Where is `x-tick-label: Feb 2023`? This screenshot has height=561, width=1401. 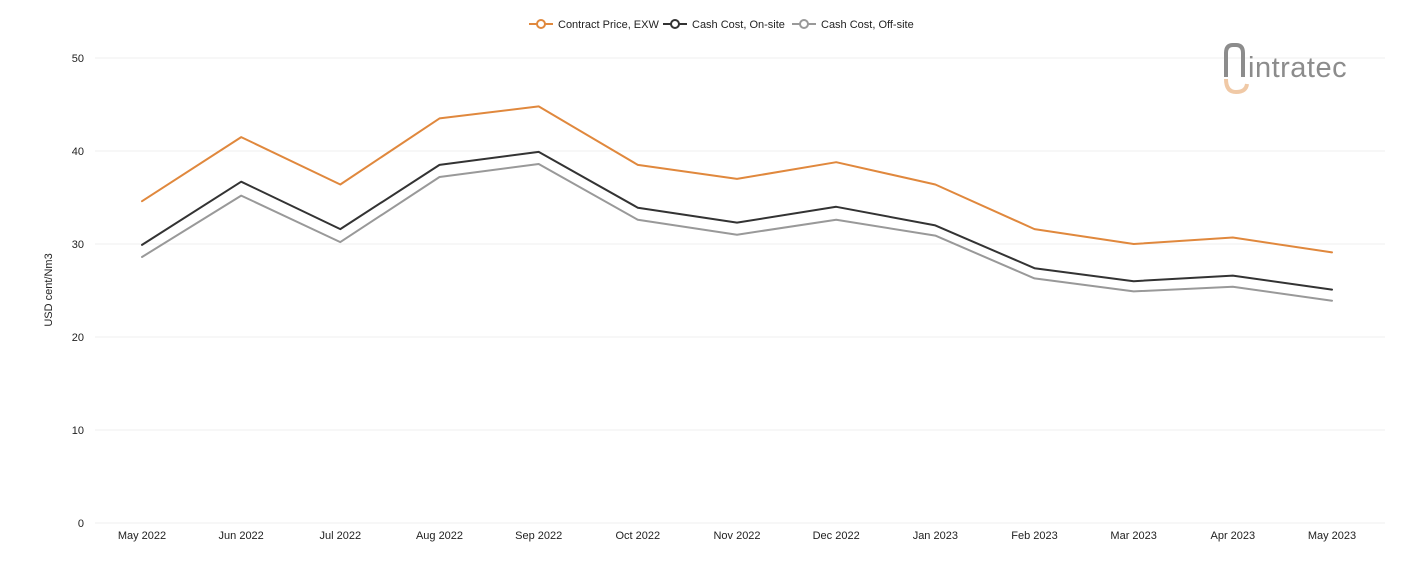 x-tick-label: Feb 2023 is located at coordinates (1034, 536).